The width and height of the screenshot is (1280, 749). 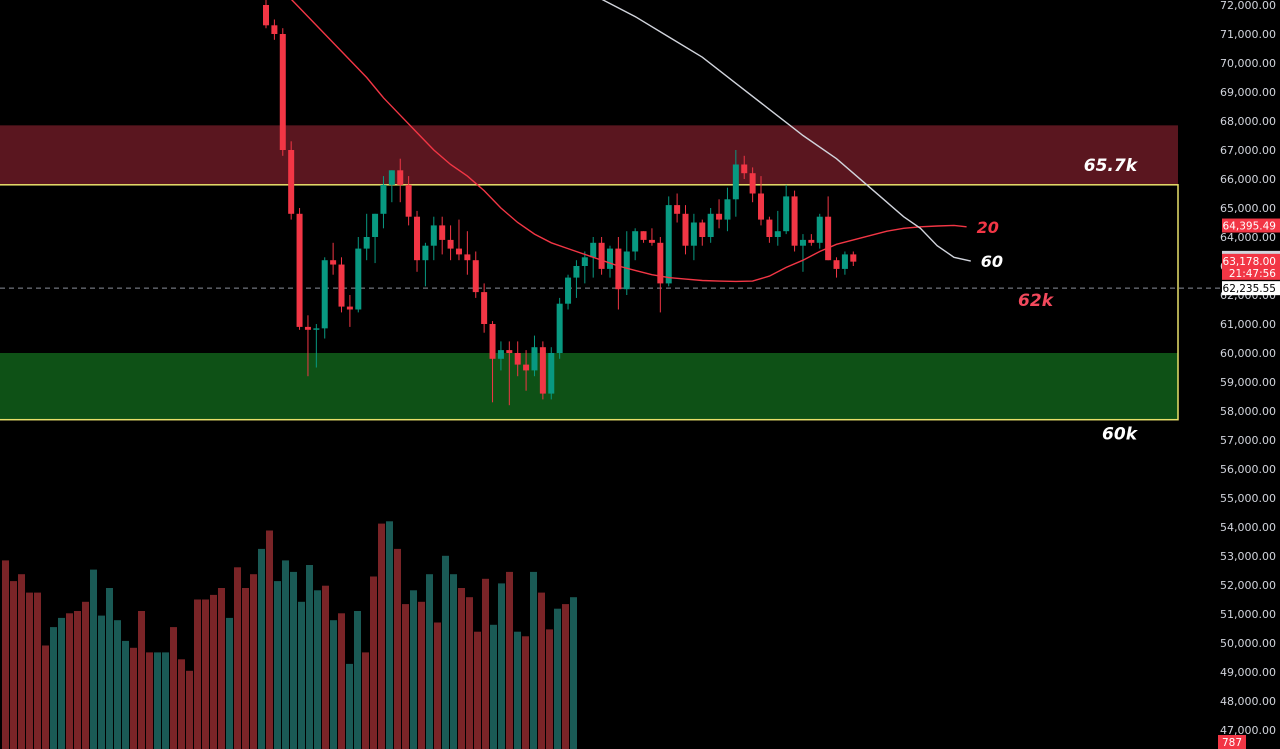 I want to click on labels-layer: 20 60 65.7k 60k 62k, so click(x=1058, y=300).